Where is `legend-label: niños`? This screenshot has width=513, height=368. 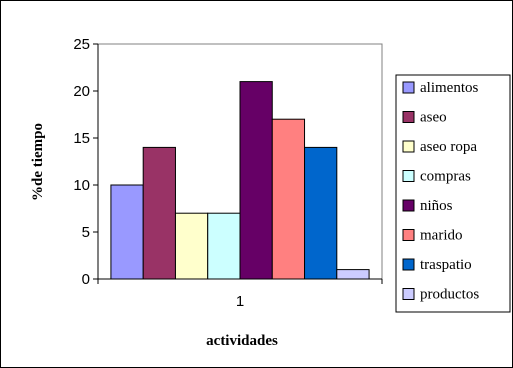
legend-label: niños is located at coordinates (436, 206).